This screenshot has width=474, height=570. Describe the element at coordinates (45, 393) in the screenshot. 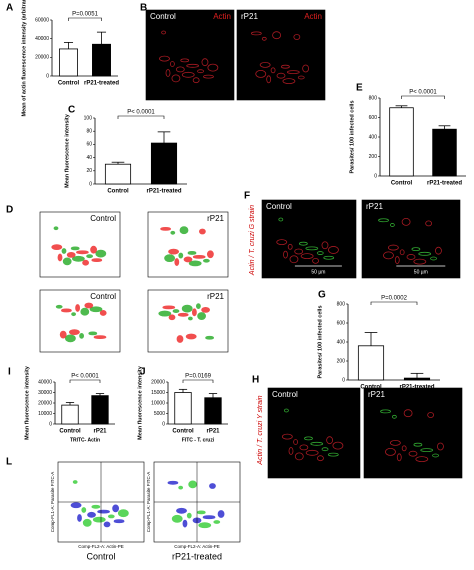

I see `y-tick-label: 30000` at that location.